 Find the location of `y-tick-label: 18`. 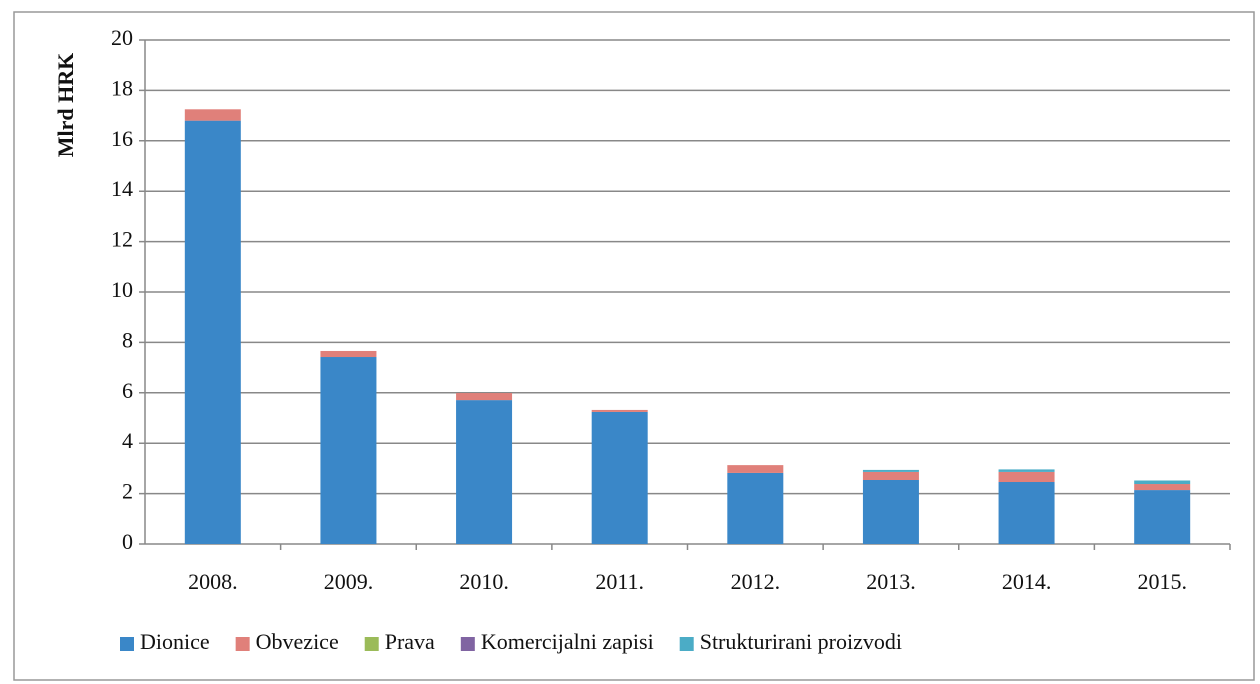

y-tick-label: 18 is located at coordinates (122, 87).